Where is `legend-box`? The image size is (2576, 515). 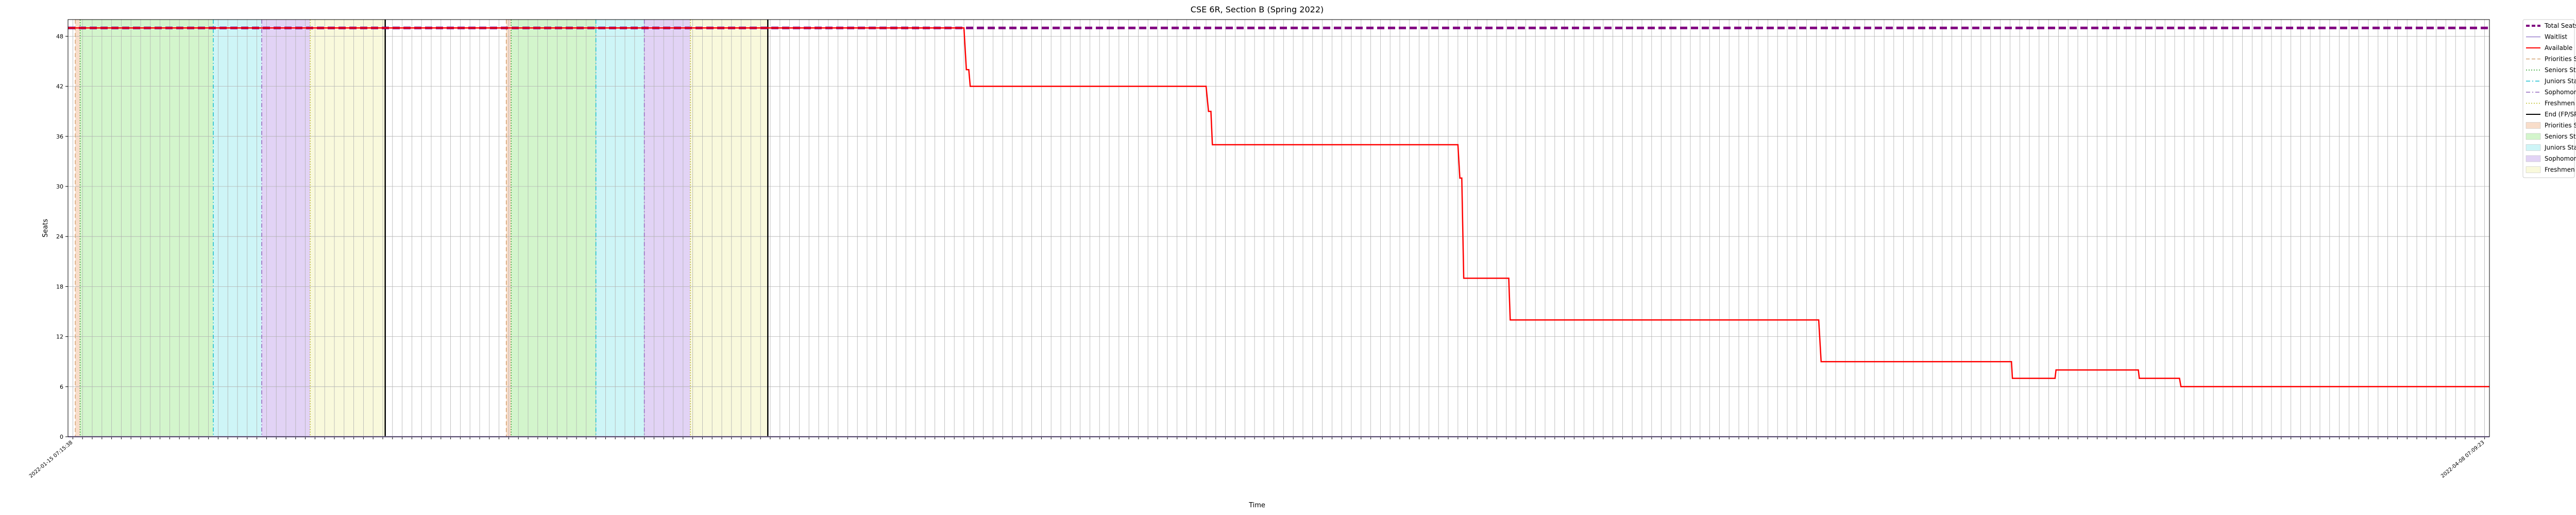
legend-box is located at coordinates (2548, 98).